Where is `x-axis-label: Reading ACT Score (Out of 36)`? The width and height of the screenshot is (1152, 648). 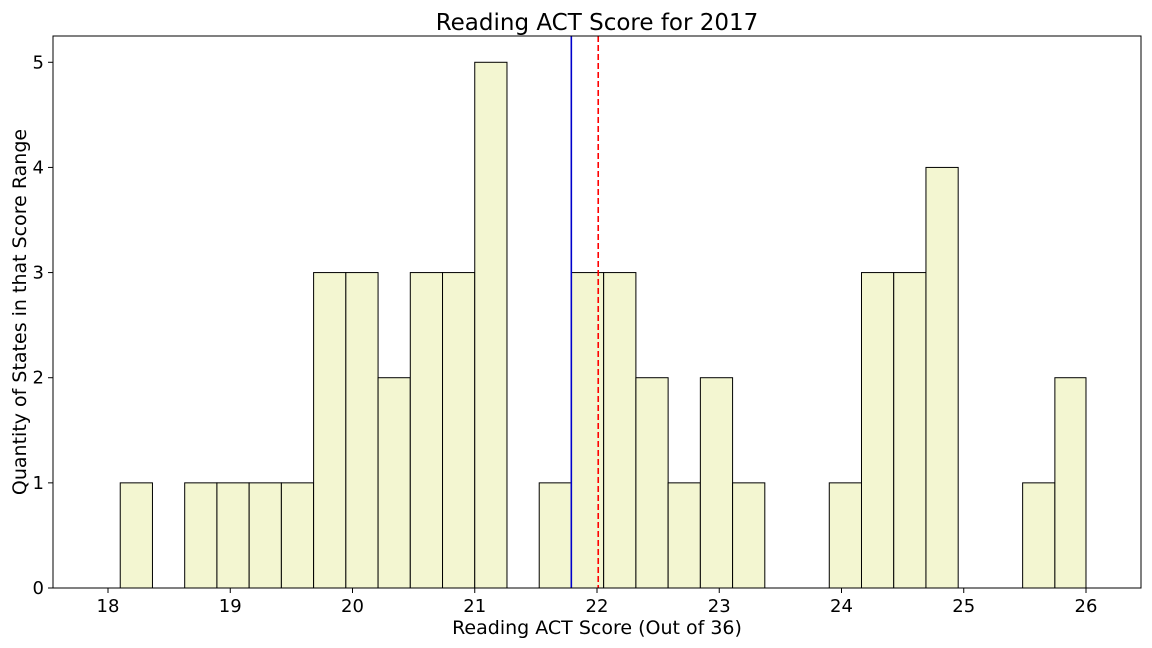
x-axis-label: Reading ACT Score (Out of 36) is located at coordinates (597, 628).